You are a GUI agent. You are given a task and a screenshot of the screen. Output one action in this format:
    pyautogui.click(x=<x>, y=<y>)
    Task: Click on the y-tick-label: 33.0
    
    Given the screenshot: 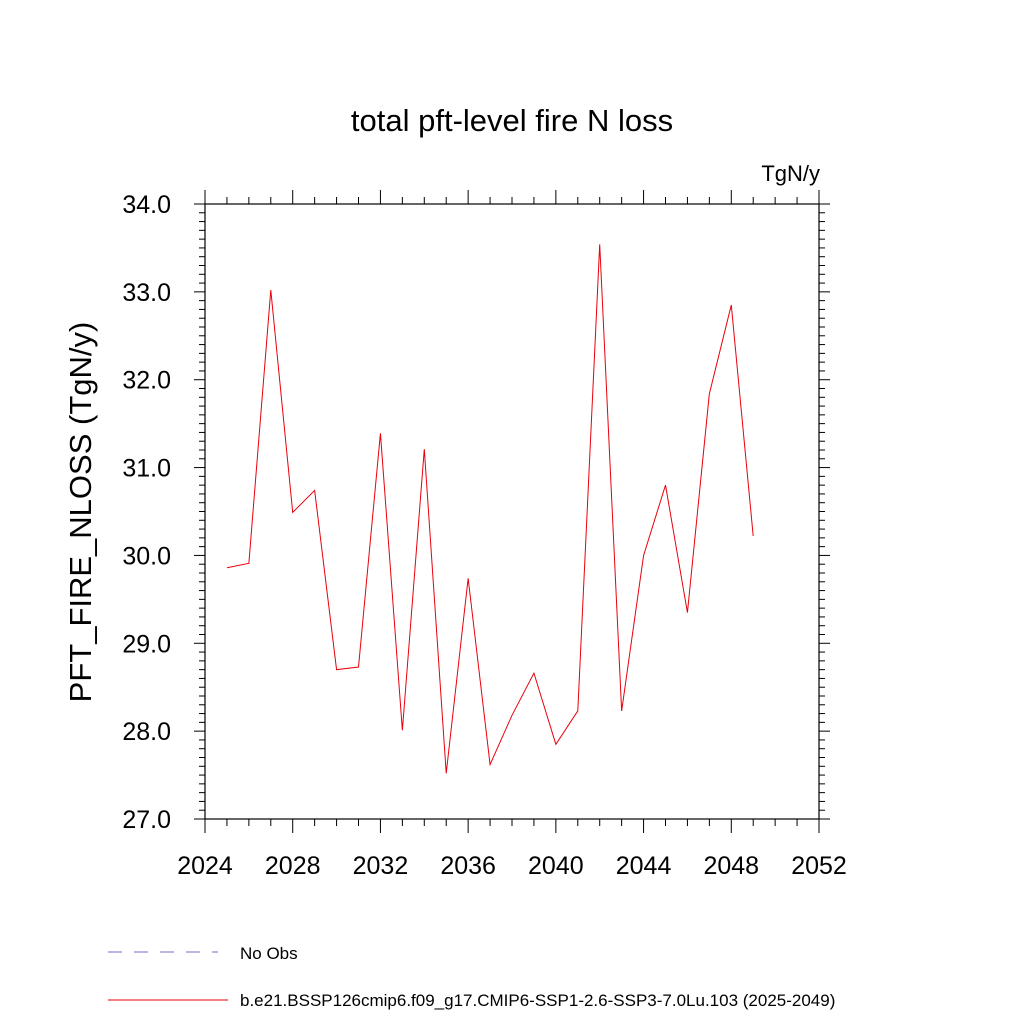 What is the action you would take?
    pyautogui.click(x=146, y=293)
    